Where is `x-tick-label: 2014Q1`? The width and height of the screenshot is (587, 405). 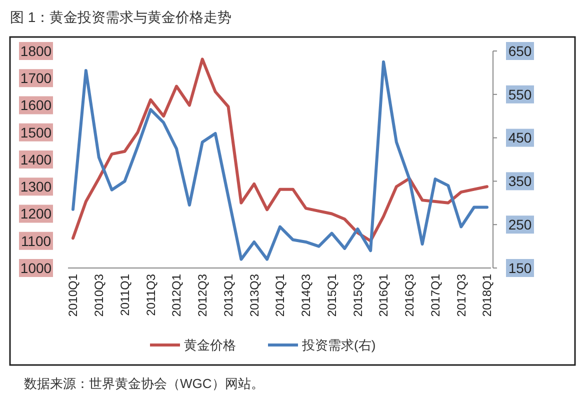
x-tick-label: 2014Q1 is located at coordinates (280, 295).